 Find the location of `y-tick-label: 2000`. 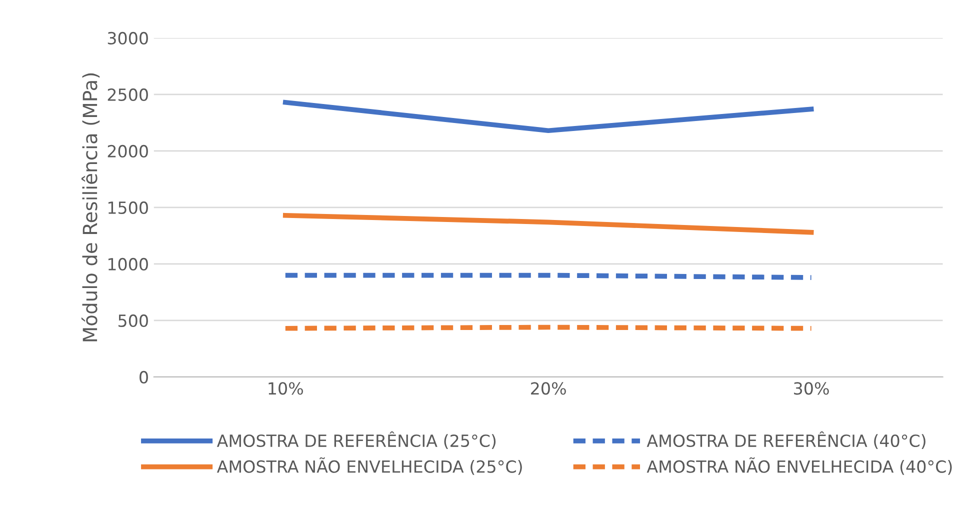

y-tick-label: 2000 is located at coordinates (128, 151).